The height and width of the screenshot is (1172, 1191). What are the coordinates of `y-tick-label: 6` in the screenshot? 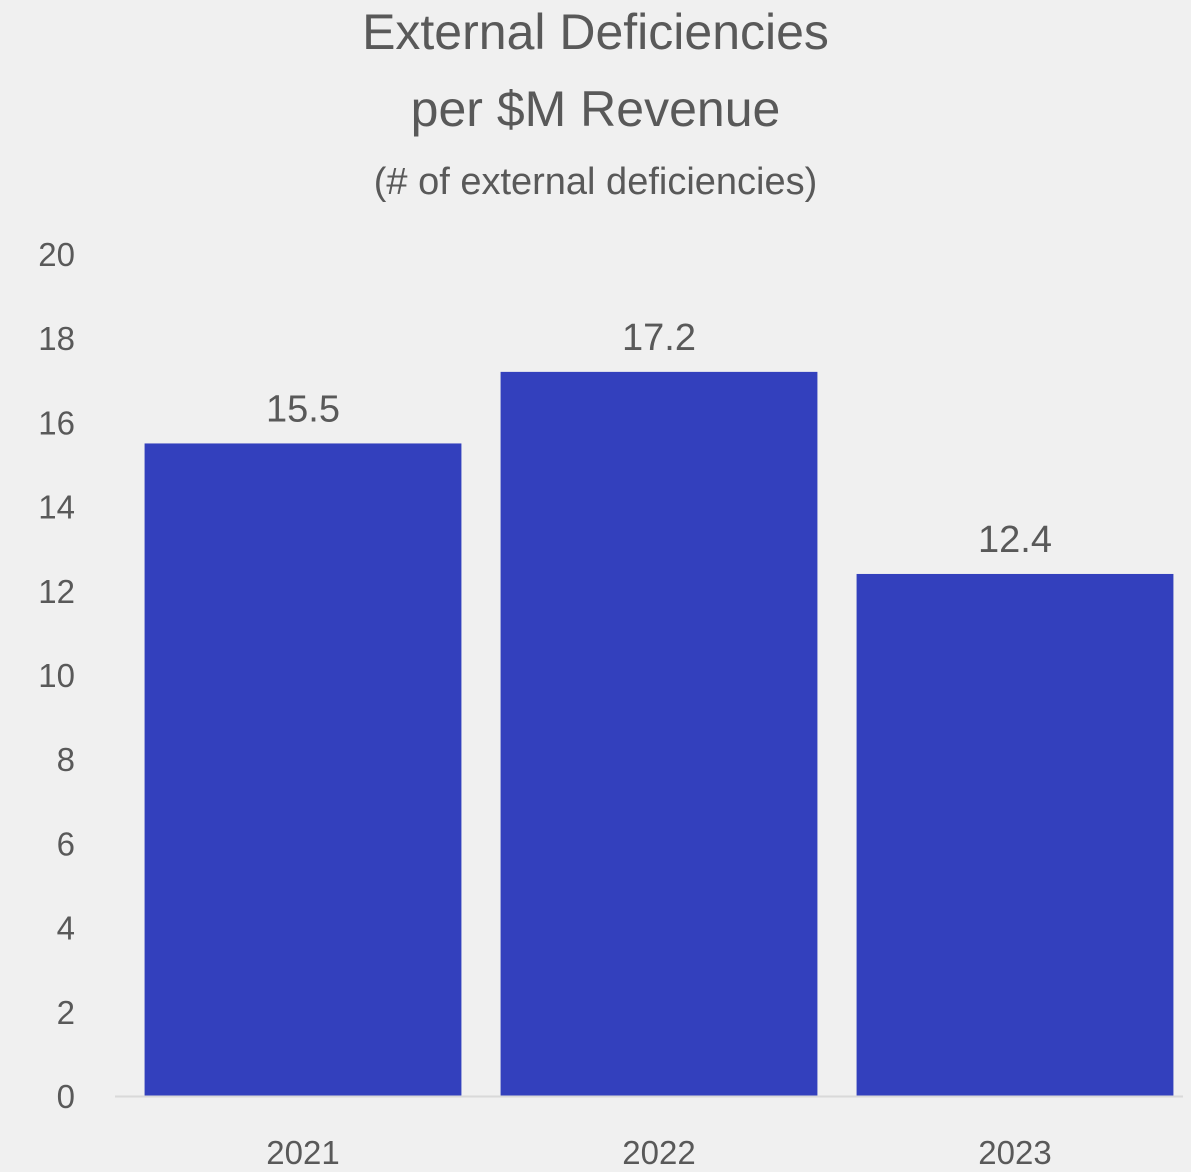 It's located at (66, 843).